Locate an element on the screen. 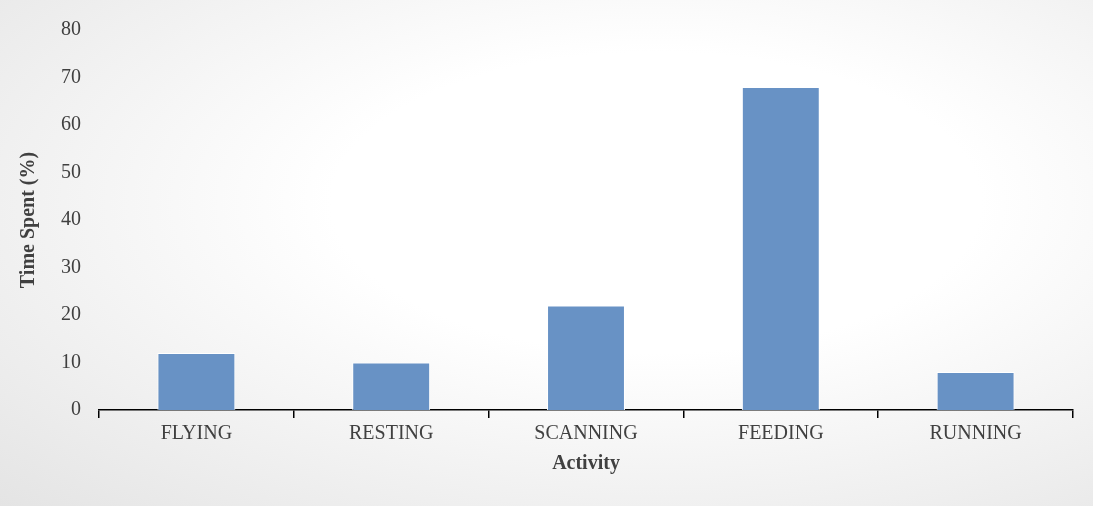 The width and height of the screenshot is (1093, 506). x-tick-label: SCANNING is located at coordinates (586, 432).